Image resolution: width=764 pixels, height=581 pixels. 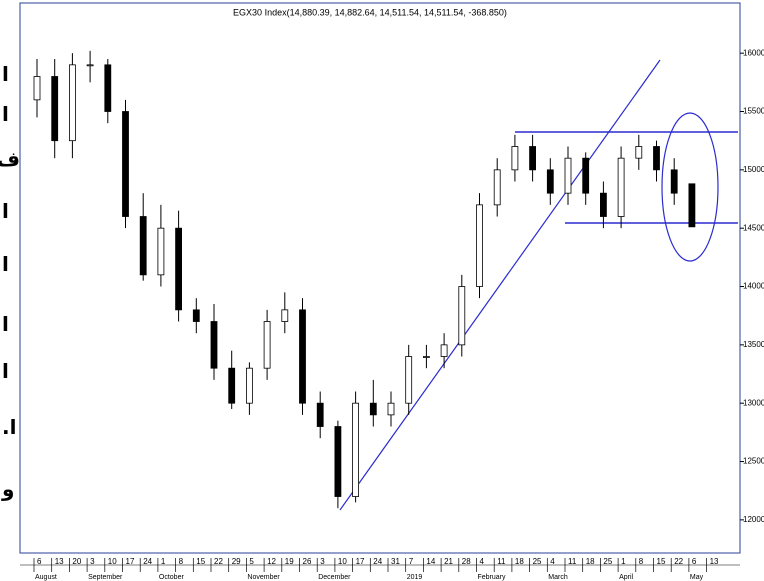 What do you see at coordinates (590, 561) in the screenshot?
I see `x-tick-label: 18` at bounding box center [590, 561].